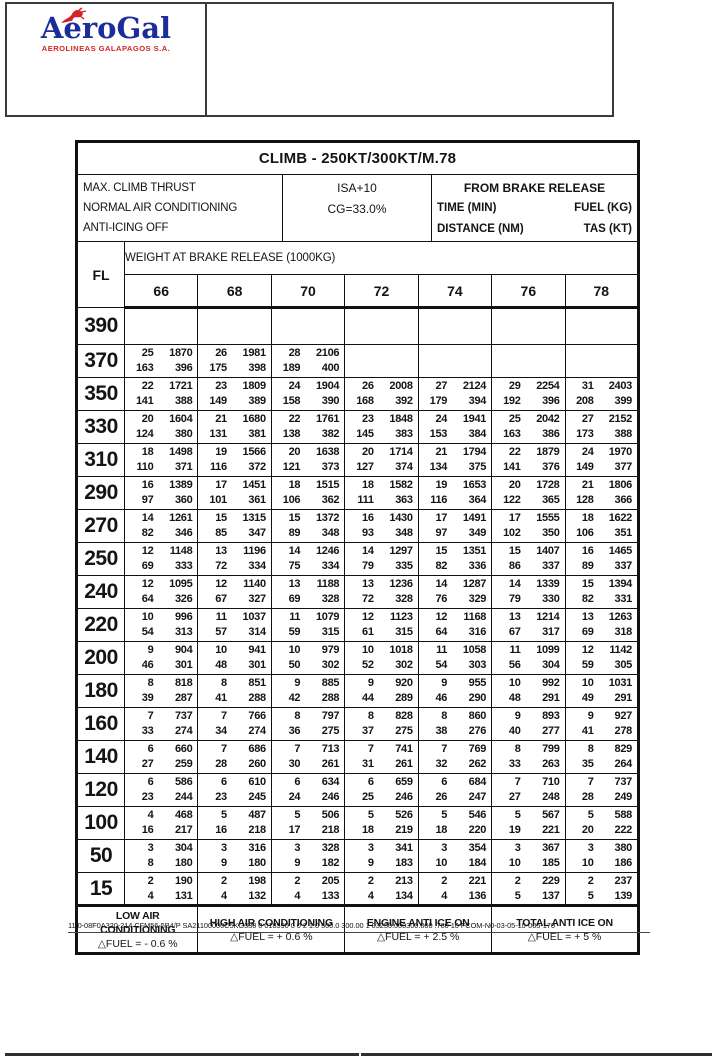  What do you see at coordinates (528, 592) in the screenshot?
I see `performance-cell: 14 1339 79 330` at bounding box center [528, 592].